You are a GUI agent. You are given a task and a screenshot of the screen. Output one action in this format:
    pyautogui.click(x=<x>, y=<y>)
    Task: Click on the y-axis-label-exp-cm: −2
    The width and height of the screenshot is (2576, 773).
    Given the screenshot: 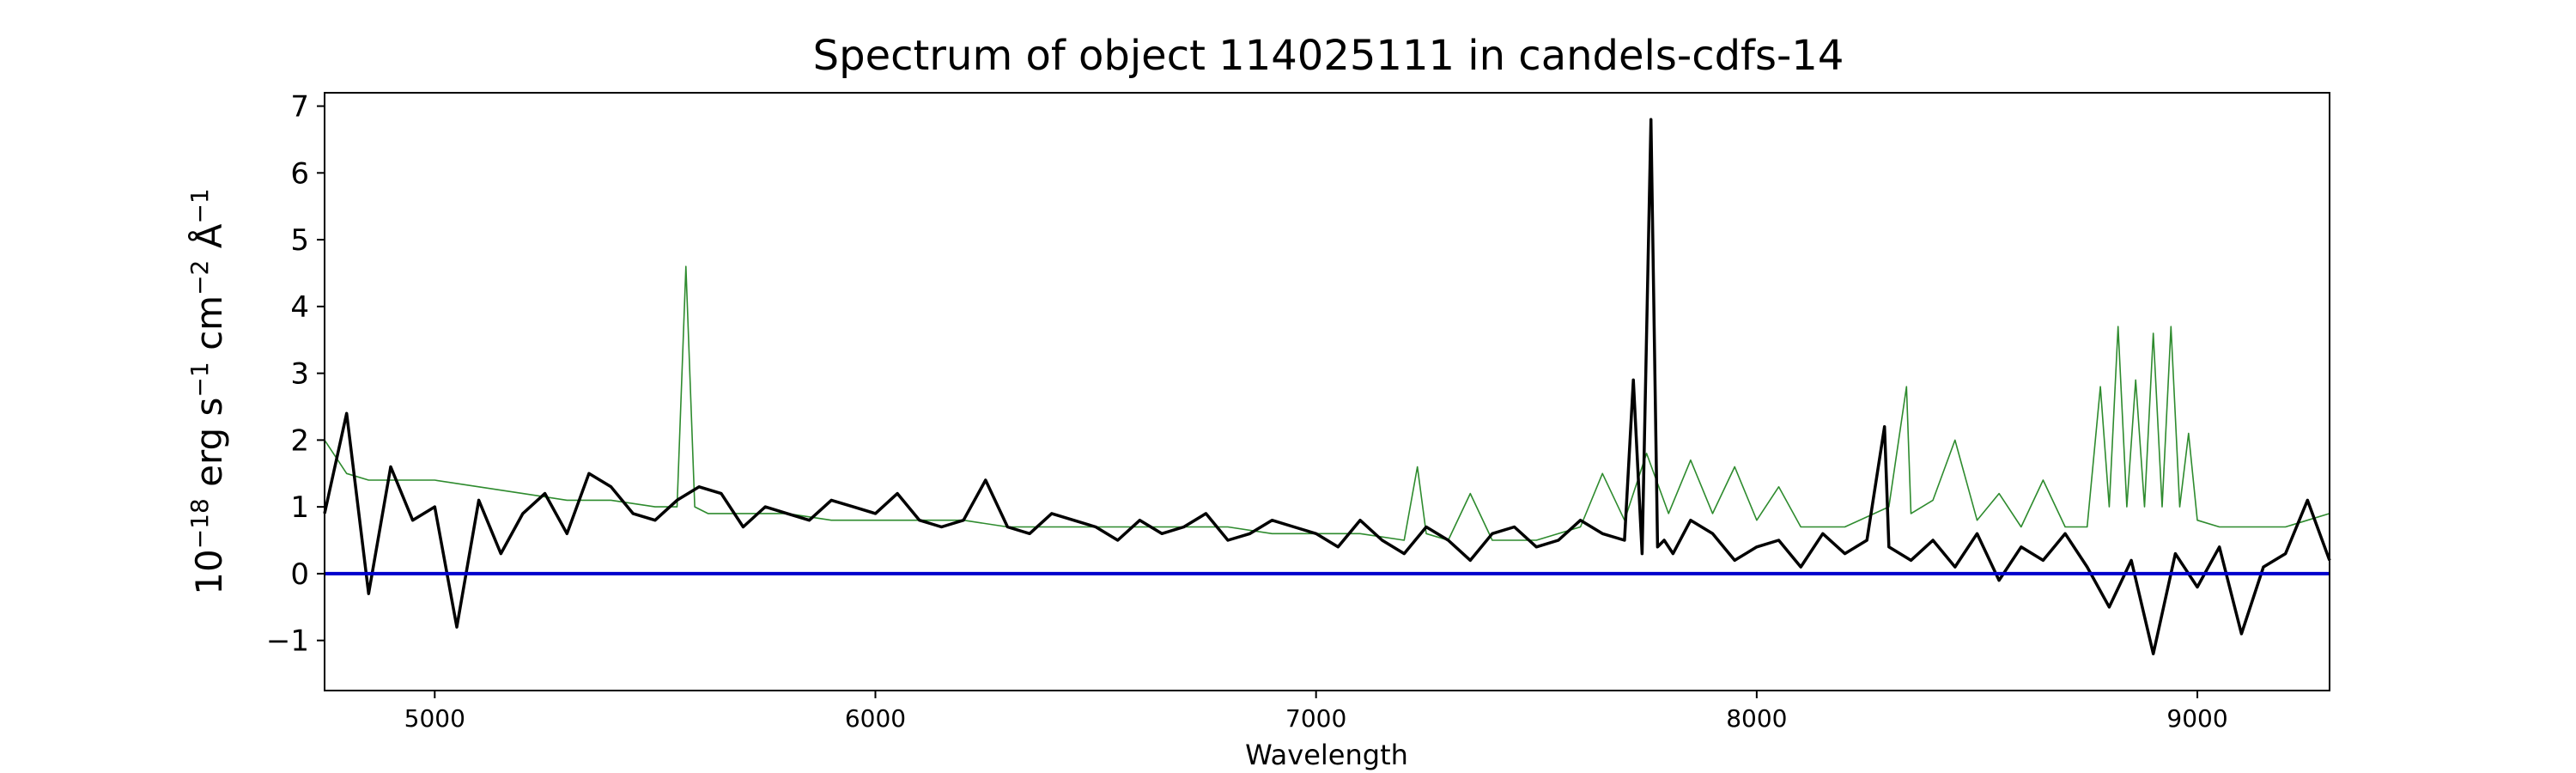 What is the action you would take?
    pyautogui.click(x=199, y=277)
    